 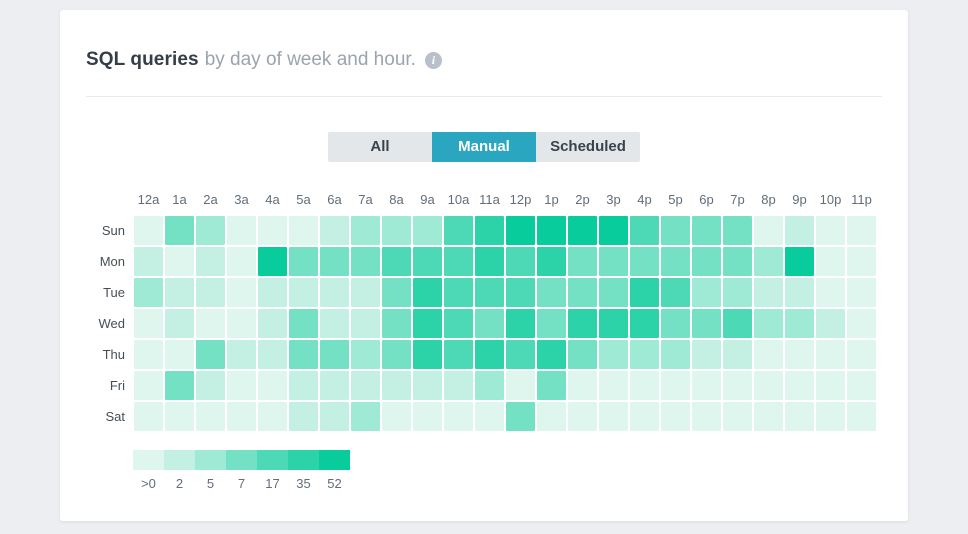 What do you see at coordinates (380, 146) in the screenshot?
I see `tab-all: All` at bounding box center [380, 146].